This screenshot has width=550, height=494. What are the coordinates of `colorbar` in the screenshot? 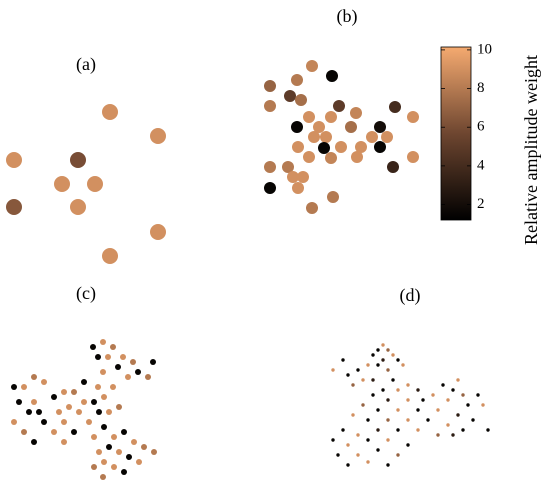 It's located at (456, 133).